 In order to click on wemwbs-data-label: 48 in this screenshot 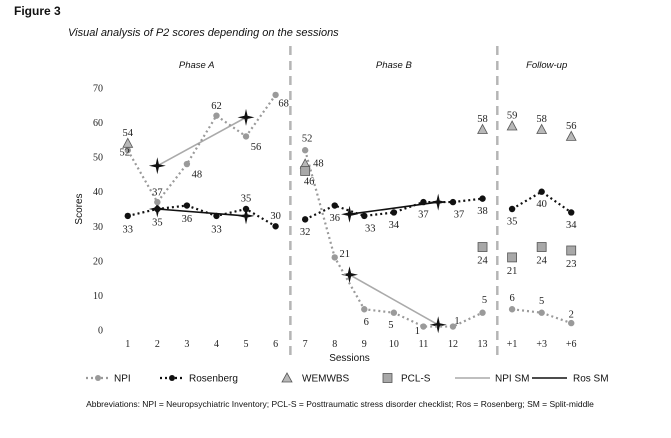, I will do `click(318, 164)`.